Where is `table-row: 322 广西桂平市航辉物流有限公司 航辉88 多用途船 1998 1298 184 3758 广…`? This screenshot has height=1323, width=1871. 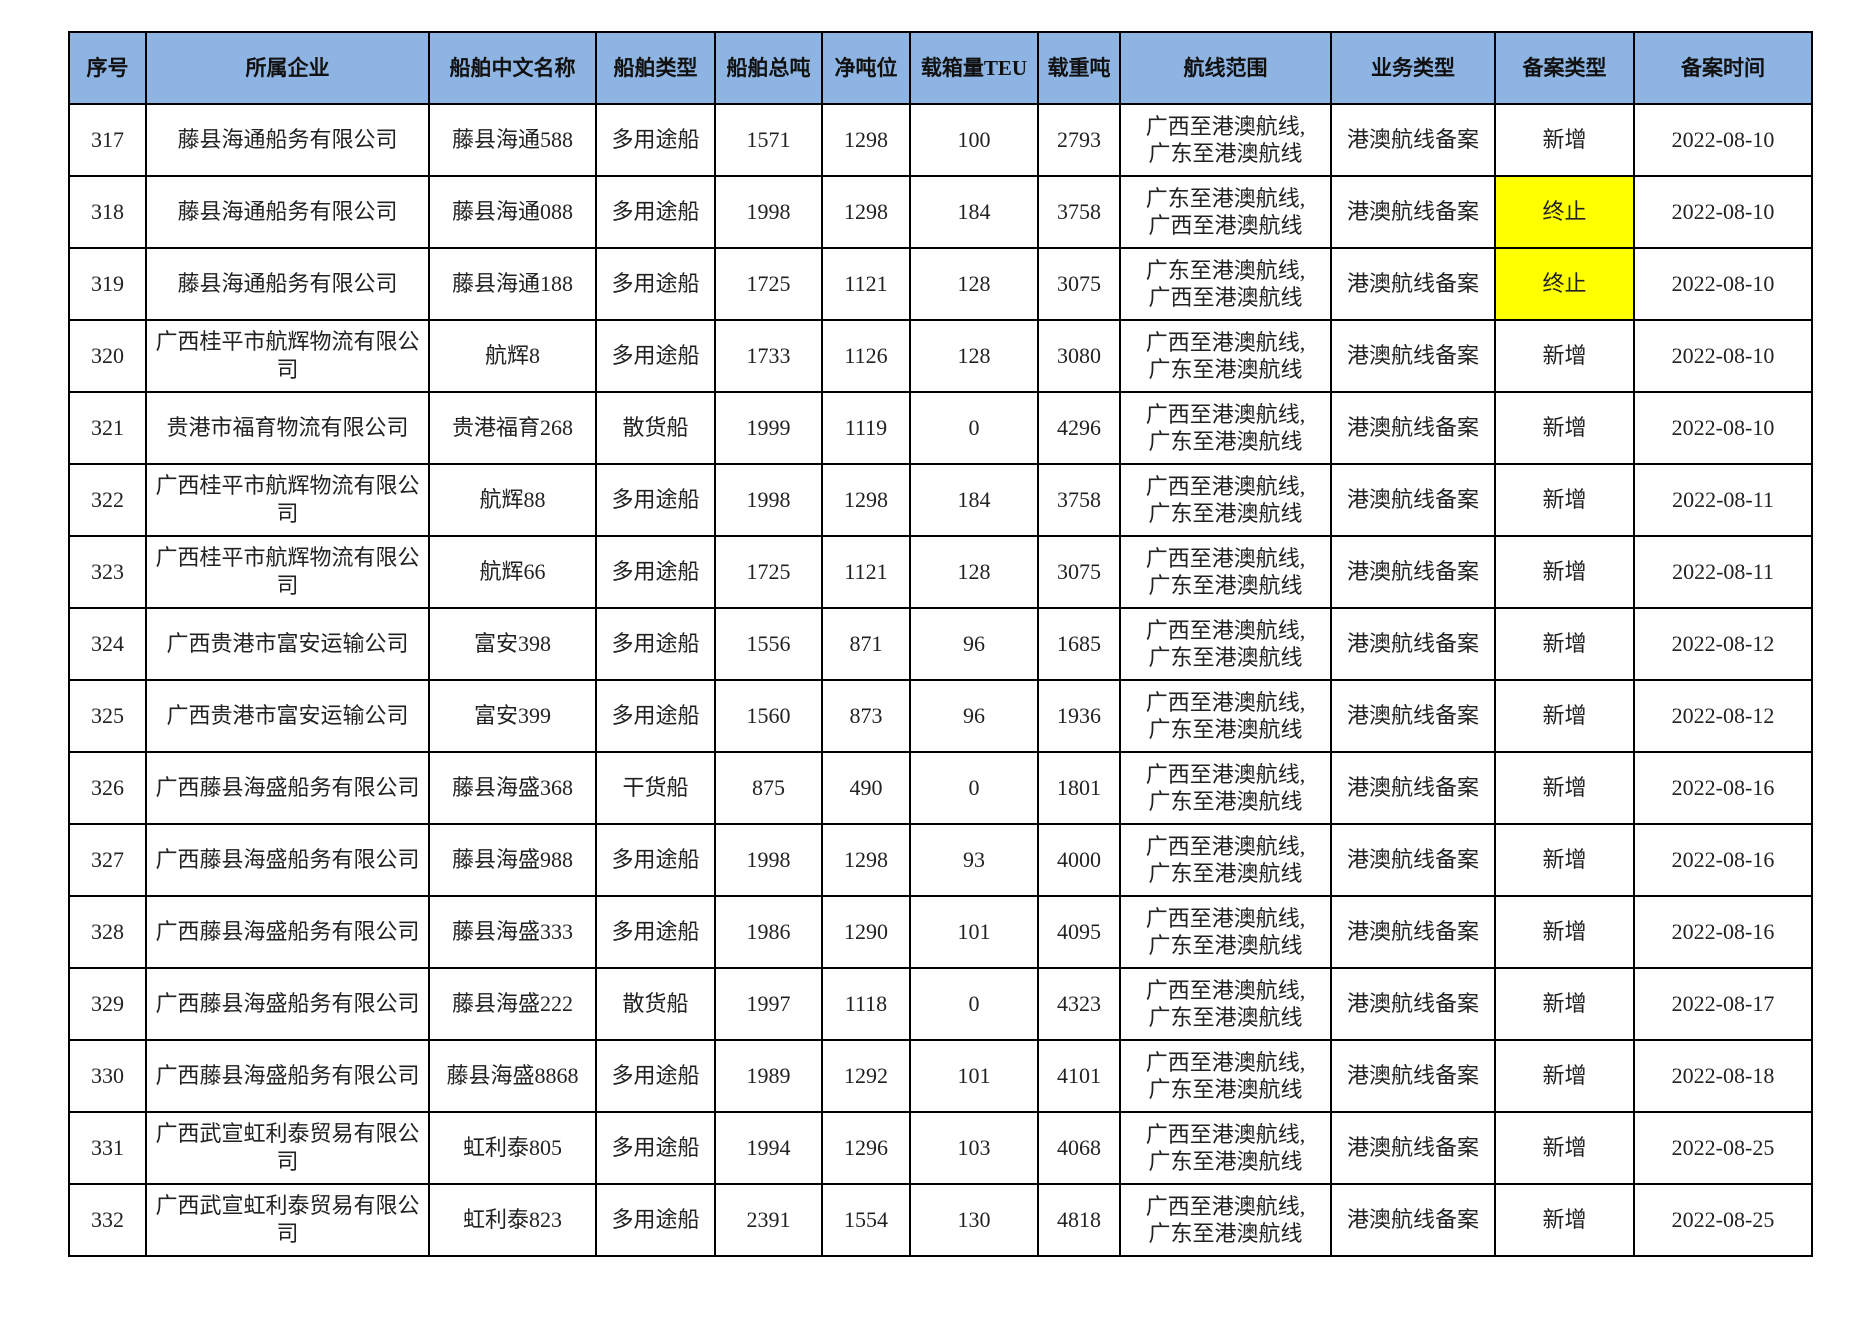
table-row: 322 广西桂平市航辉物流有限公司 航辉88 多用途船 1998 1298 184 3758 广… is located at coordinates (940, 500).